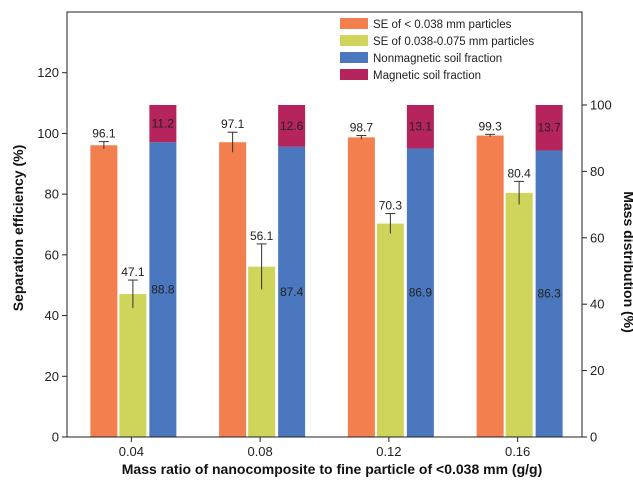  Describe the element at coordinates (48, 133) in the screenshot. I see `left-tick-label: 100` at that location.